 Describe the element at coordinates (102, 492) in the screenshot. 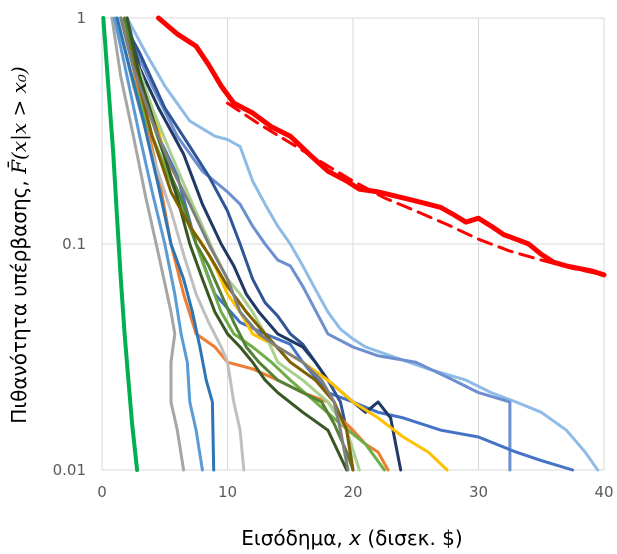

I see `x-tick-label: 0` at that location.